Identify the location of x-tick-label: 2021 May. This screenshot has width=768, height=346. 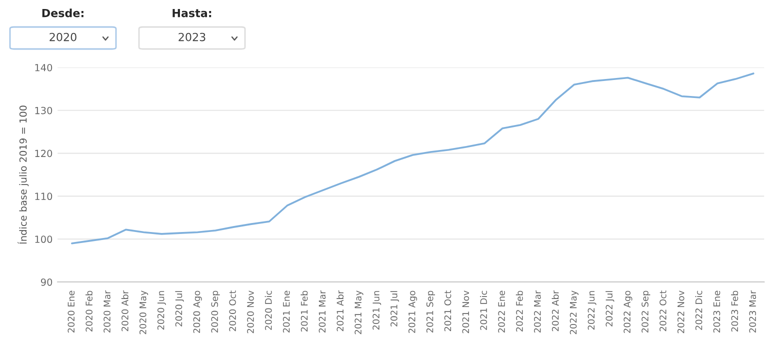
(359, 312).